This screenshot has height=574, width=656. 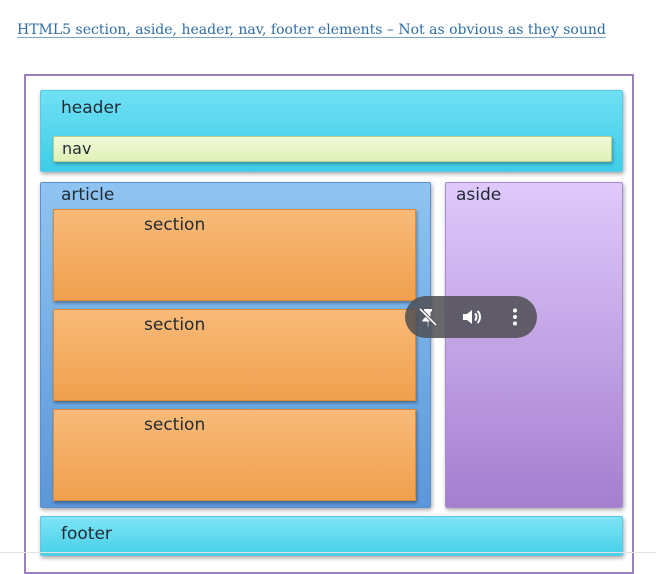 What do you see at coordinates (515, 317) in the screenshot?
I see `more-vertical-icon` at bounding box center [515, 317].